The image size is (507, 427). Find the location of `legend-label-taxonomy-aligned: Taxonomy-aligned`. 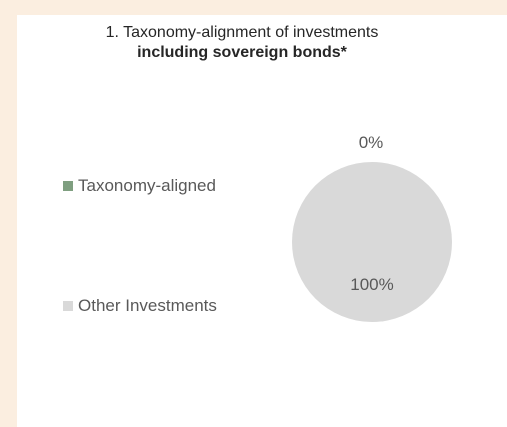

legend-label-taxonomy-aligned: Taxonomy-aligned is located at coordinates (147, 185).